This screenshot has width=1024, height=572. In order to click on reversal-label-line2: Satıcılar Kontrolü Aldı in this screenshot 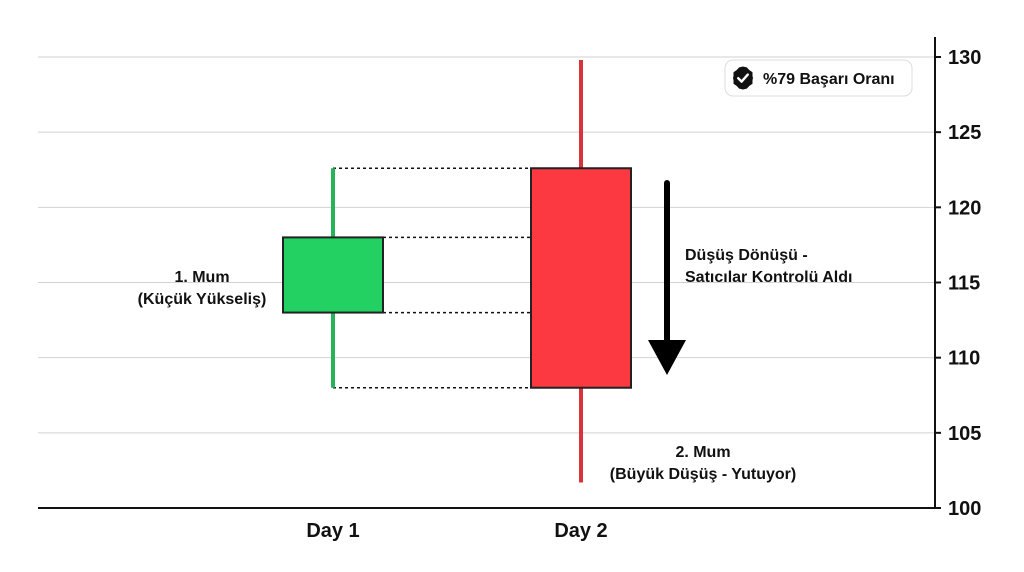, I will do `click(768, 277)`.